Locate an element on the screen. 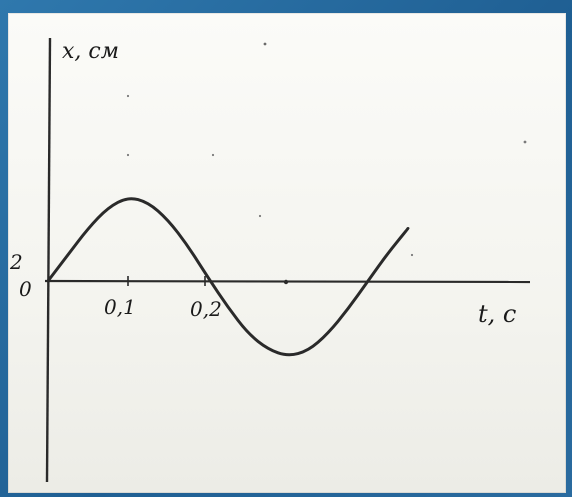 The width and height of the screenshot is (572, 497). origin-label: 0 is located at coordinates (25, 289).